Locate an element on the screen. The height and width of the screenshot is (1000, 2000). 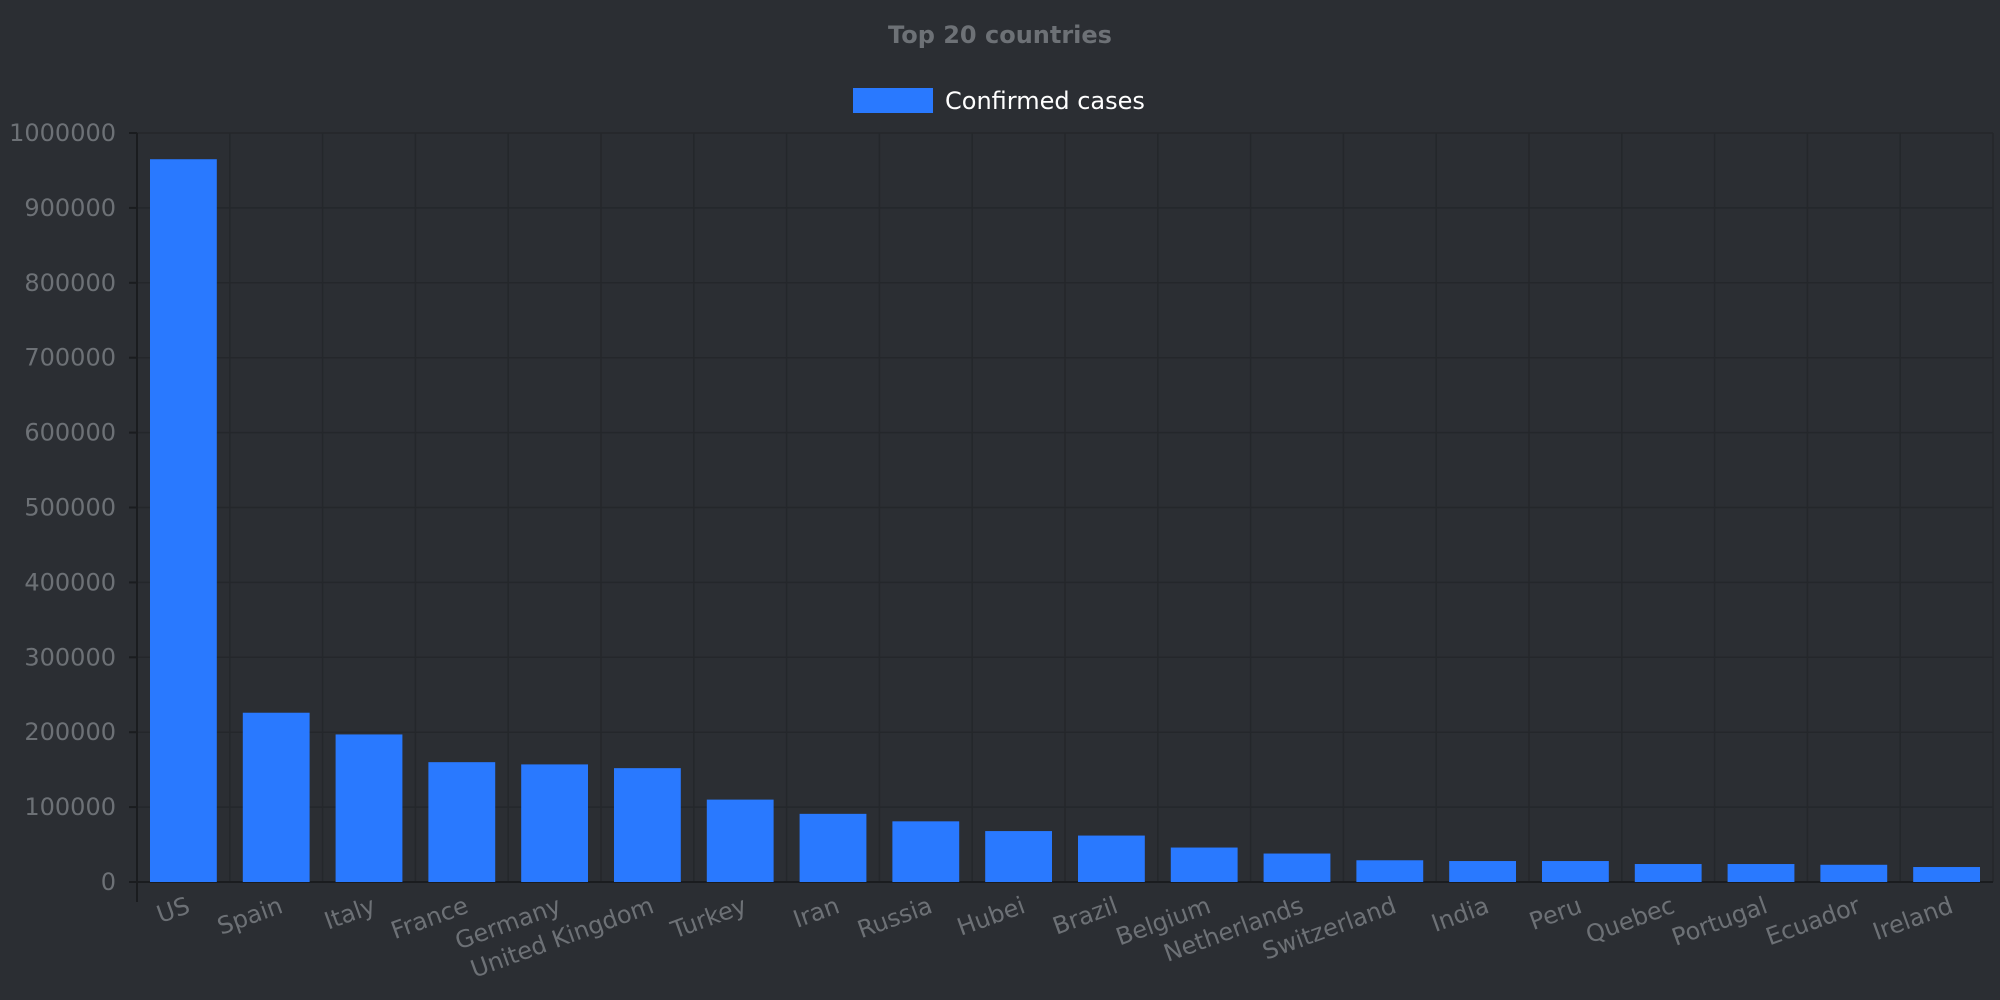
y-tick-label: 0 is located at coordinates (108, 882).